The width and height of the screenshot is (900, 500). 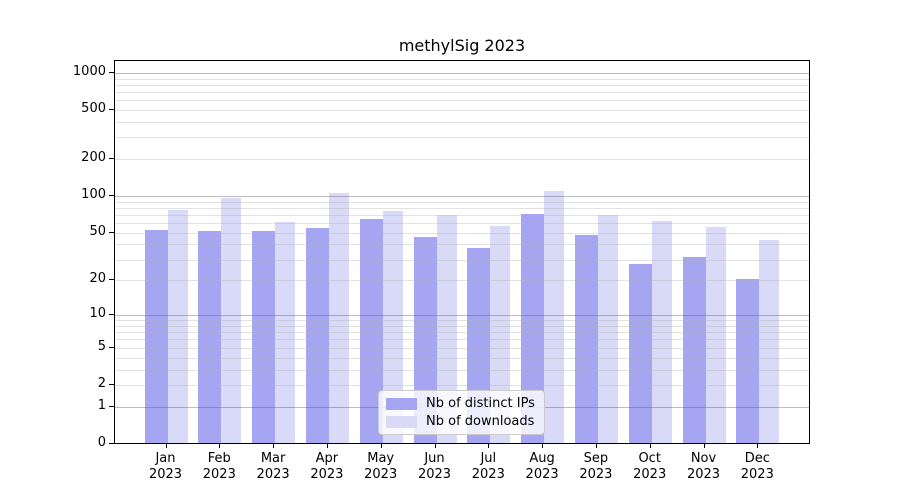 What do you see at coordinates (327, 446) in the screenshot?
I see `x-tick-mark-apr` at bounding box center [327, 446].